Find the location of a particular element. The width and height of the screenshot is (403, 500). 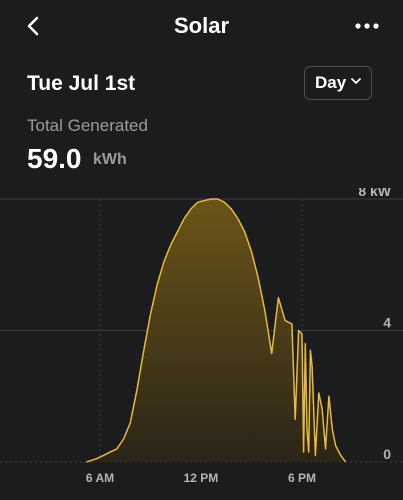

top-bar: Solar is located at coordinates (201, 27).